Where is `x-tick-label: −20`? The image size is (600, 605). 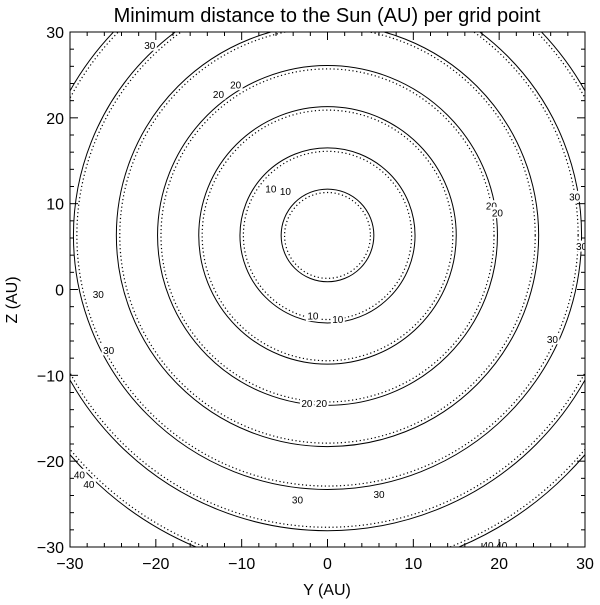 x-tick-label: −20 is located at coordinates (155, 564).